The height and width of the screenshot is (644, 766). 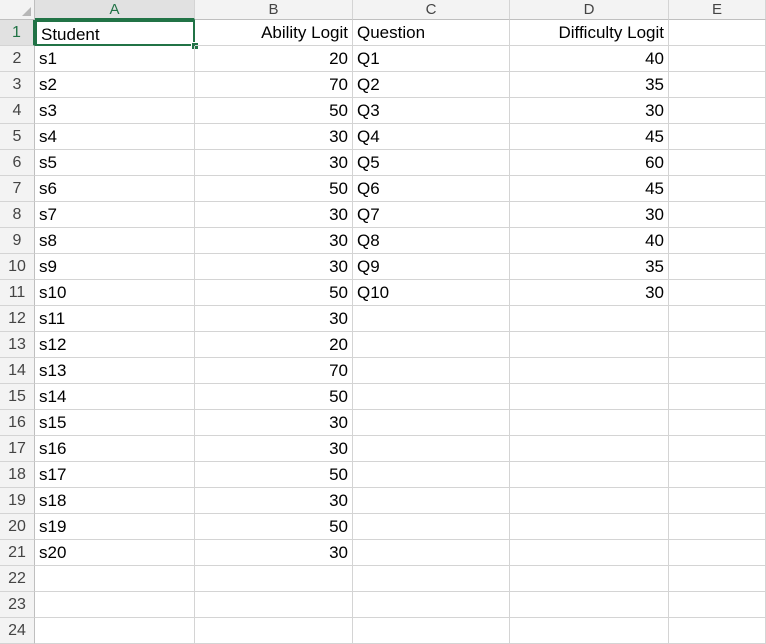 What do you see at coordinates (115, 163) in the screenshot?
I see `cell-a6: s5` at bounding box center [115, 163].